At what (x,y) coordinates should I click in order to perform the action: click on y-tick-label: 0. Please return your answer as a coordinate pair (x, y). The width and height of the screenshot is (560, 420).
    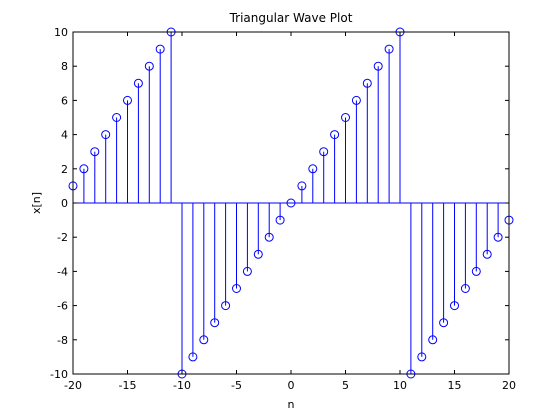
    Looking at the image, I should click on (64, 203).